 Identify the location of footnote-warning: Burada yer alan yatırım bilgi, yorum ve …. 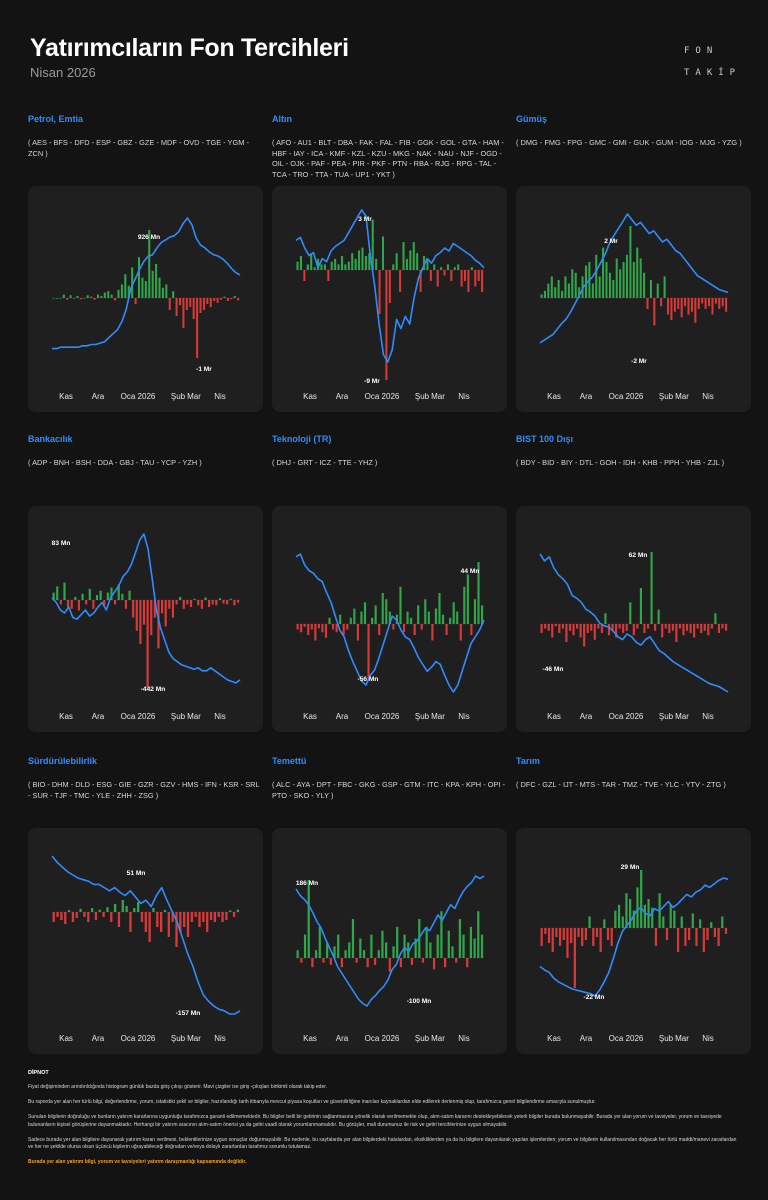
(137, 1162).